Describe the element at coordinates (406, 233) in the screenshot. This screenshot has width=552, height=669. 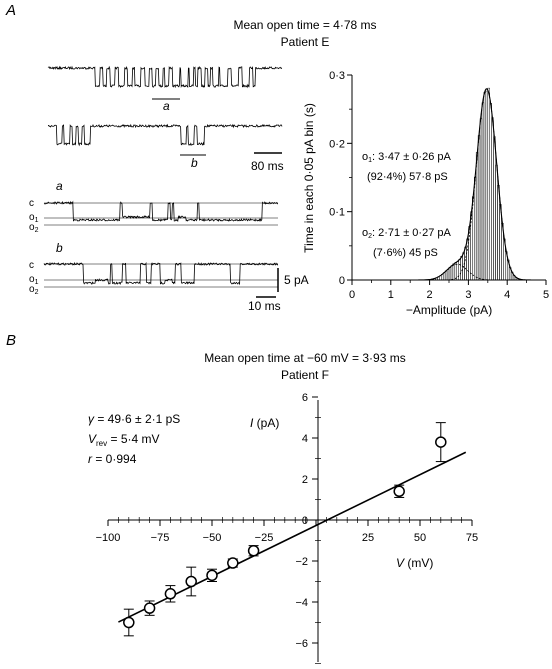
I see `annotation-o2: o2: 2·71 ± 0·27 pA` at that location.